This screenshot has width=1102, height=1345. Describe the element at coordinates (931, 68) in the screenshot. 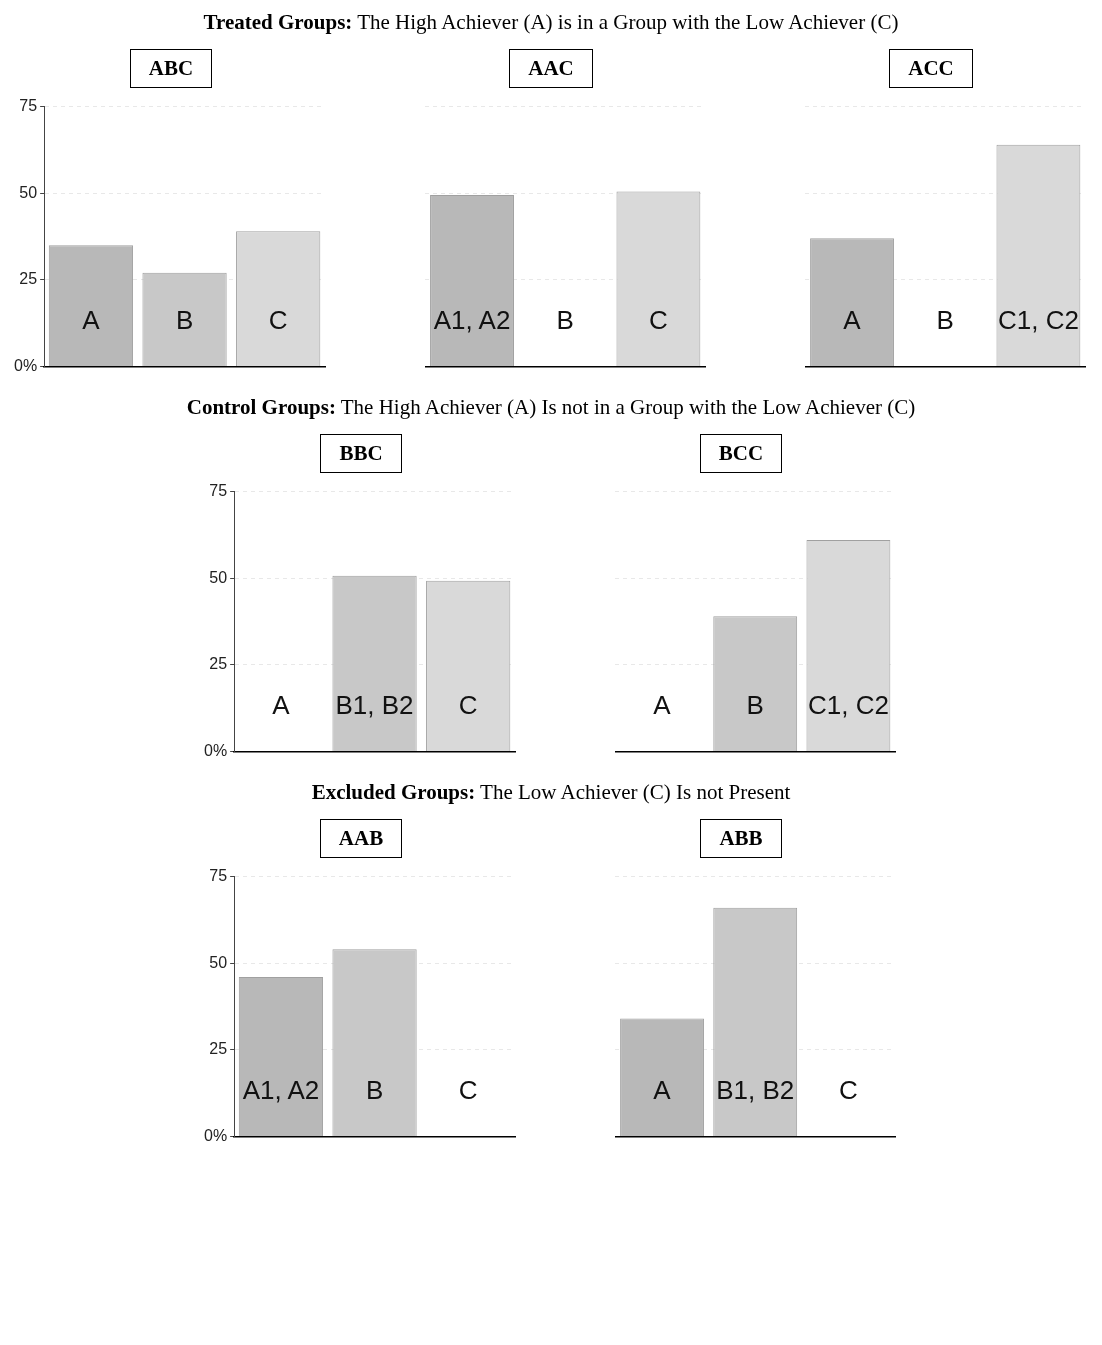

I see `chart-title: ACC` at that location.